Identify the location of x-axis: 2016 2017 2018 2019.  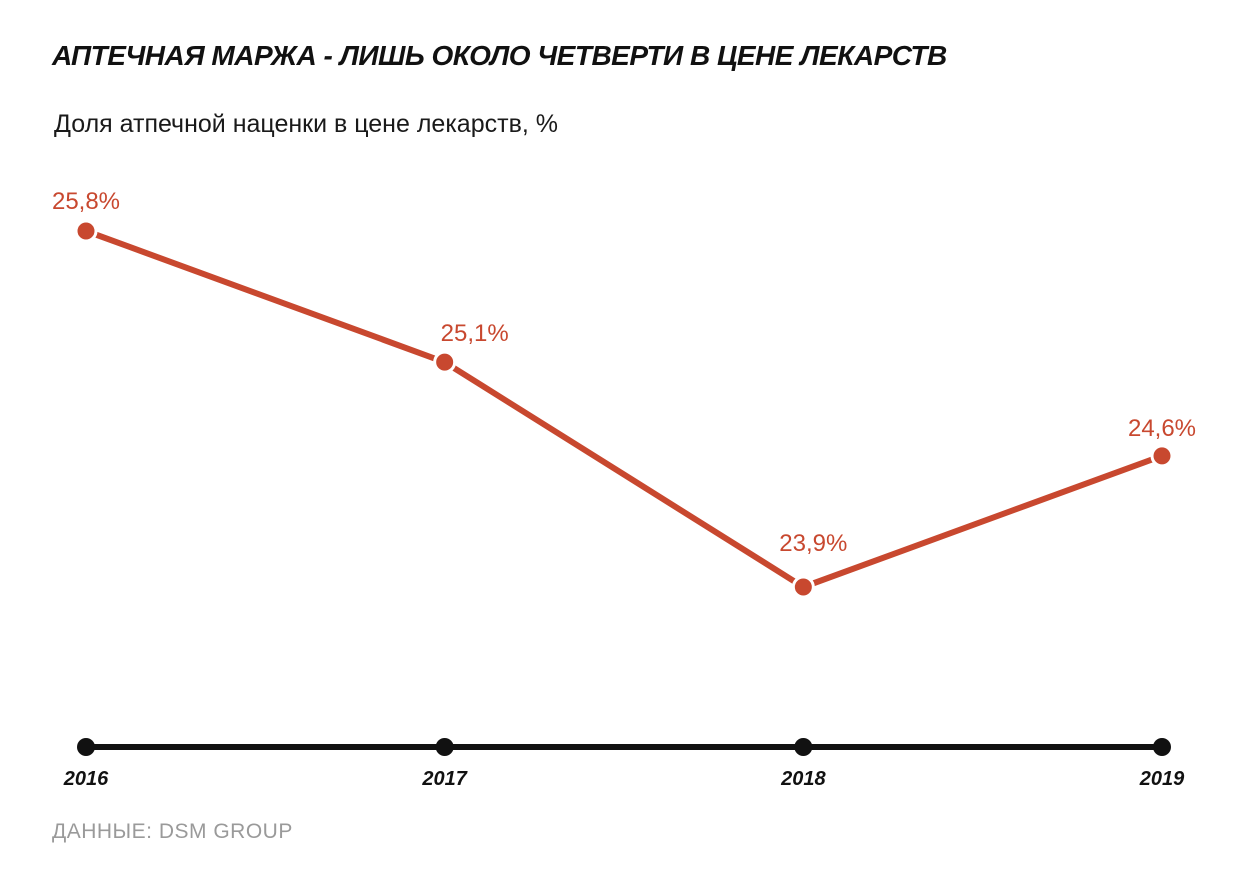
(624, 764).